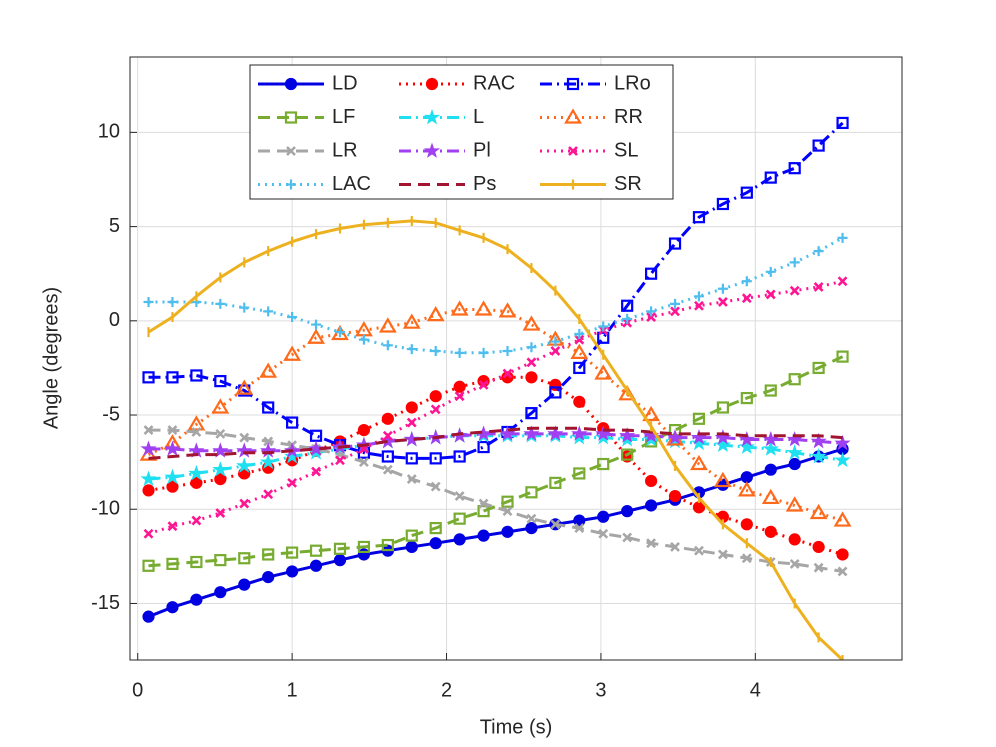  What do you see at coordinates (484, 184) in the screenshot?
I see `legend-label: Ps` at bounding box center [484, 184].